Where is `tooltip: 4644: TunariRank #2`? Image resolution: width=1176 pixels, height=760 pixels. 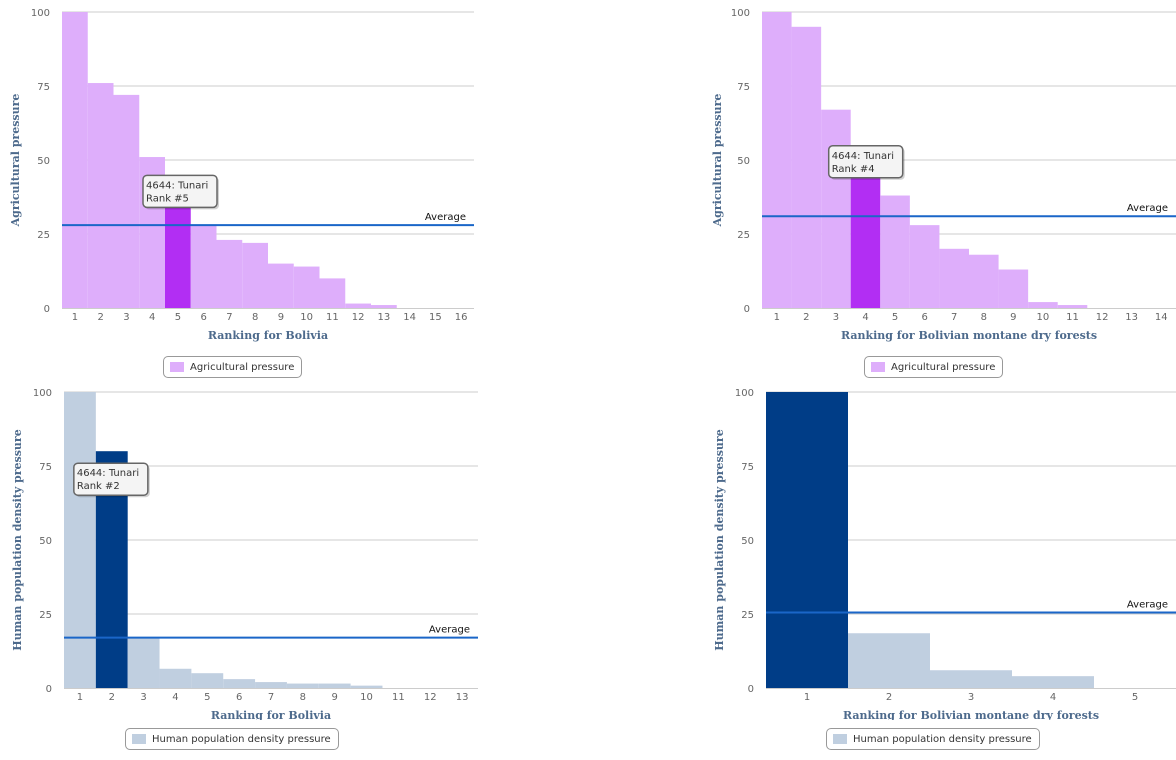 tooltip: 4644: TunariRank #2 is located at coordinates (112, 480).